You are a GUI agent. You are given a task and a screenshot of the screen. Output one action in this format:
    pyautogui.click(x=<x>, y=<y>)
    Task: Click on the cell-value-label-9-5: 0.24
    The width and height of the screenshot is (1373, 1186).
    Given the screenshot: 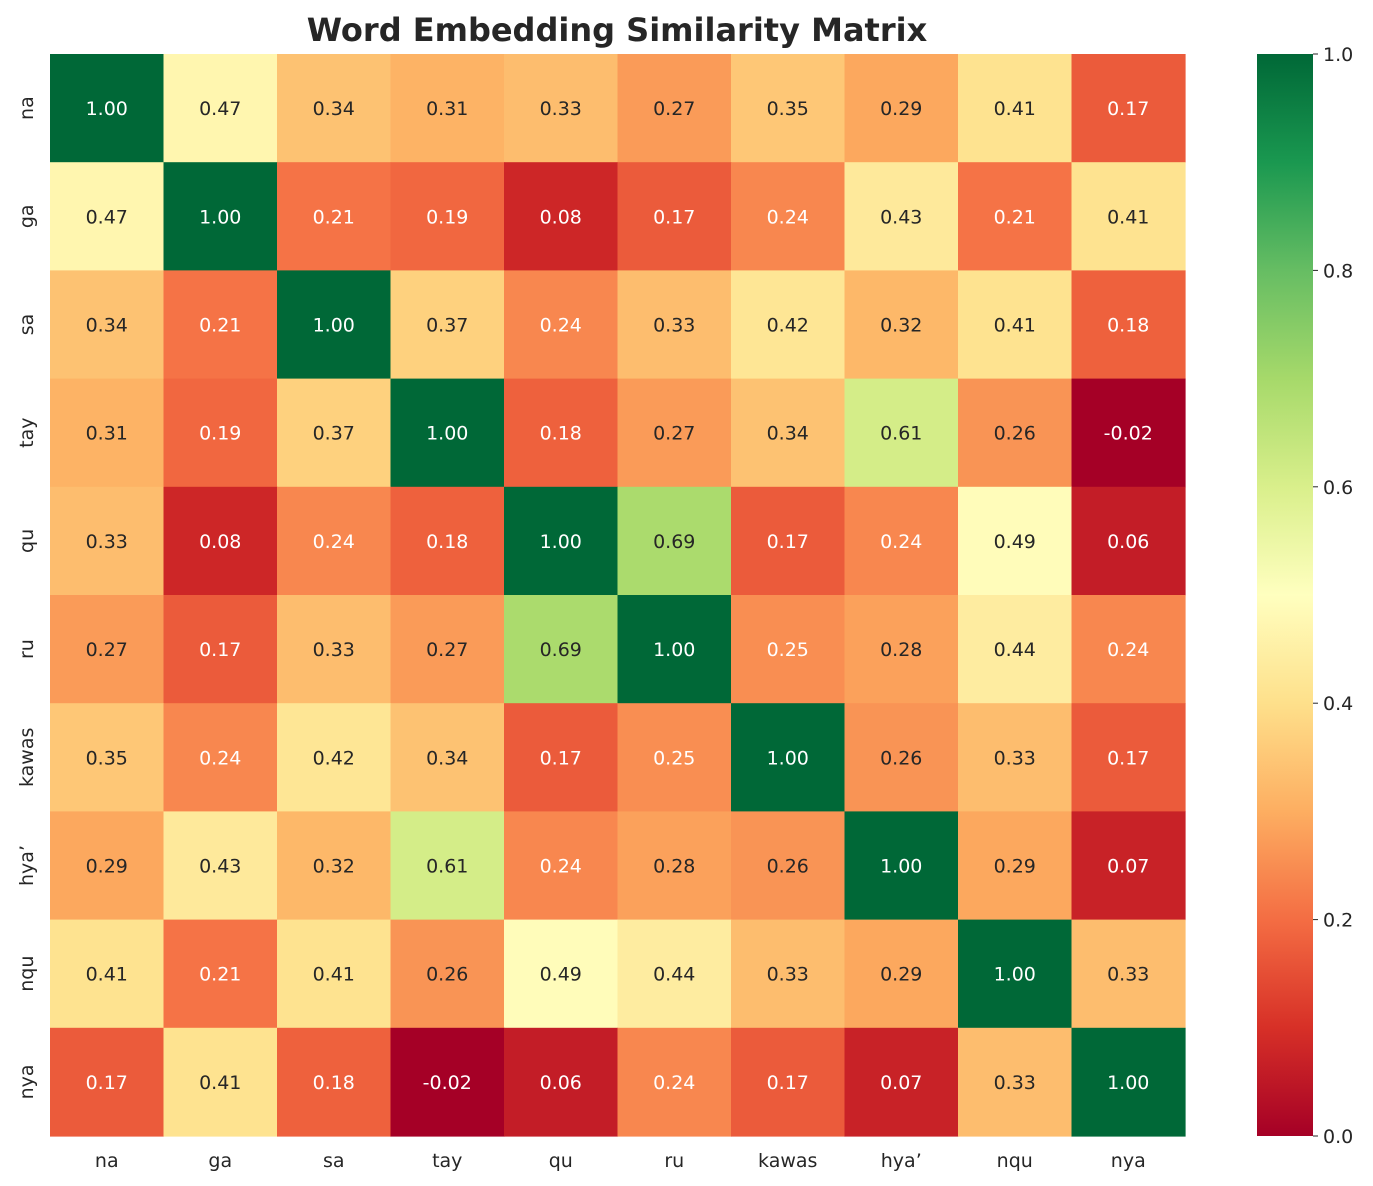 What is the action you would take?
    pyautogui.click(x=674, y=1083)
    